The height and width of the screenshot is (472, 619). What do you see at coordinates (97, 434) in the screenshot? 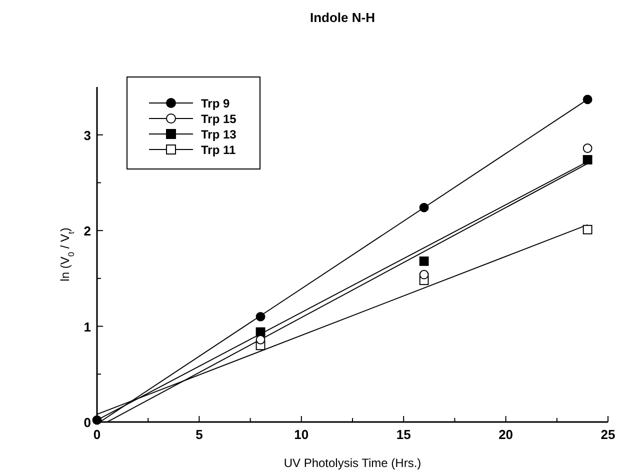
I see `x-tick-label: 0` at bounding box center [97, 434].